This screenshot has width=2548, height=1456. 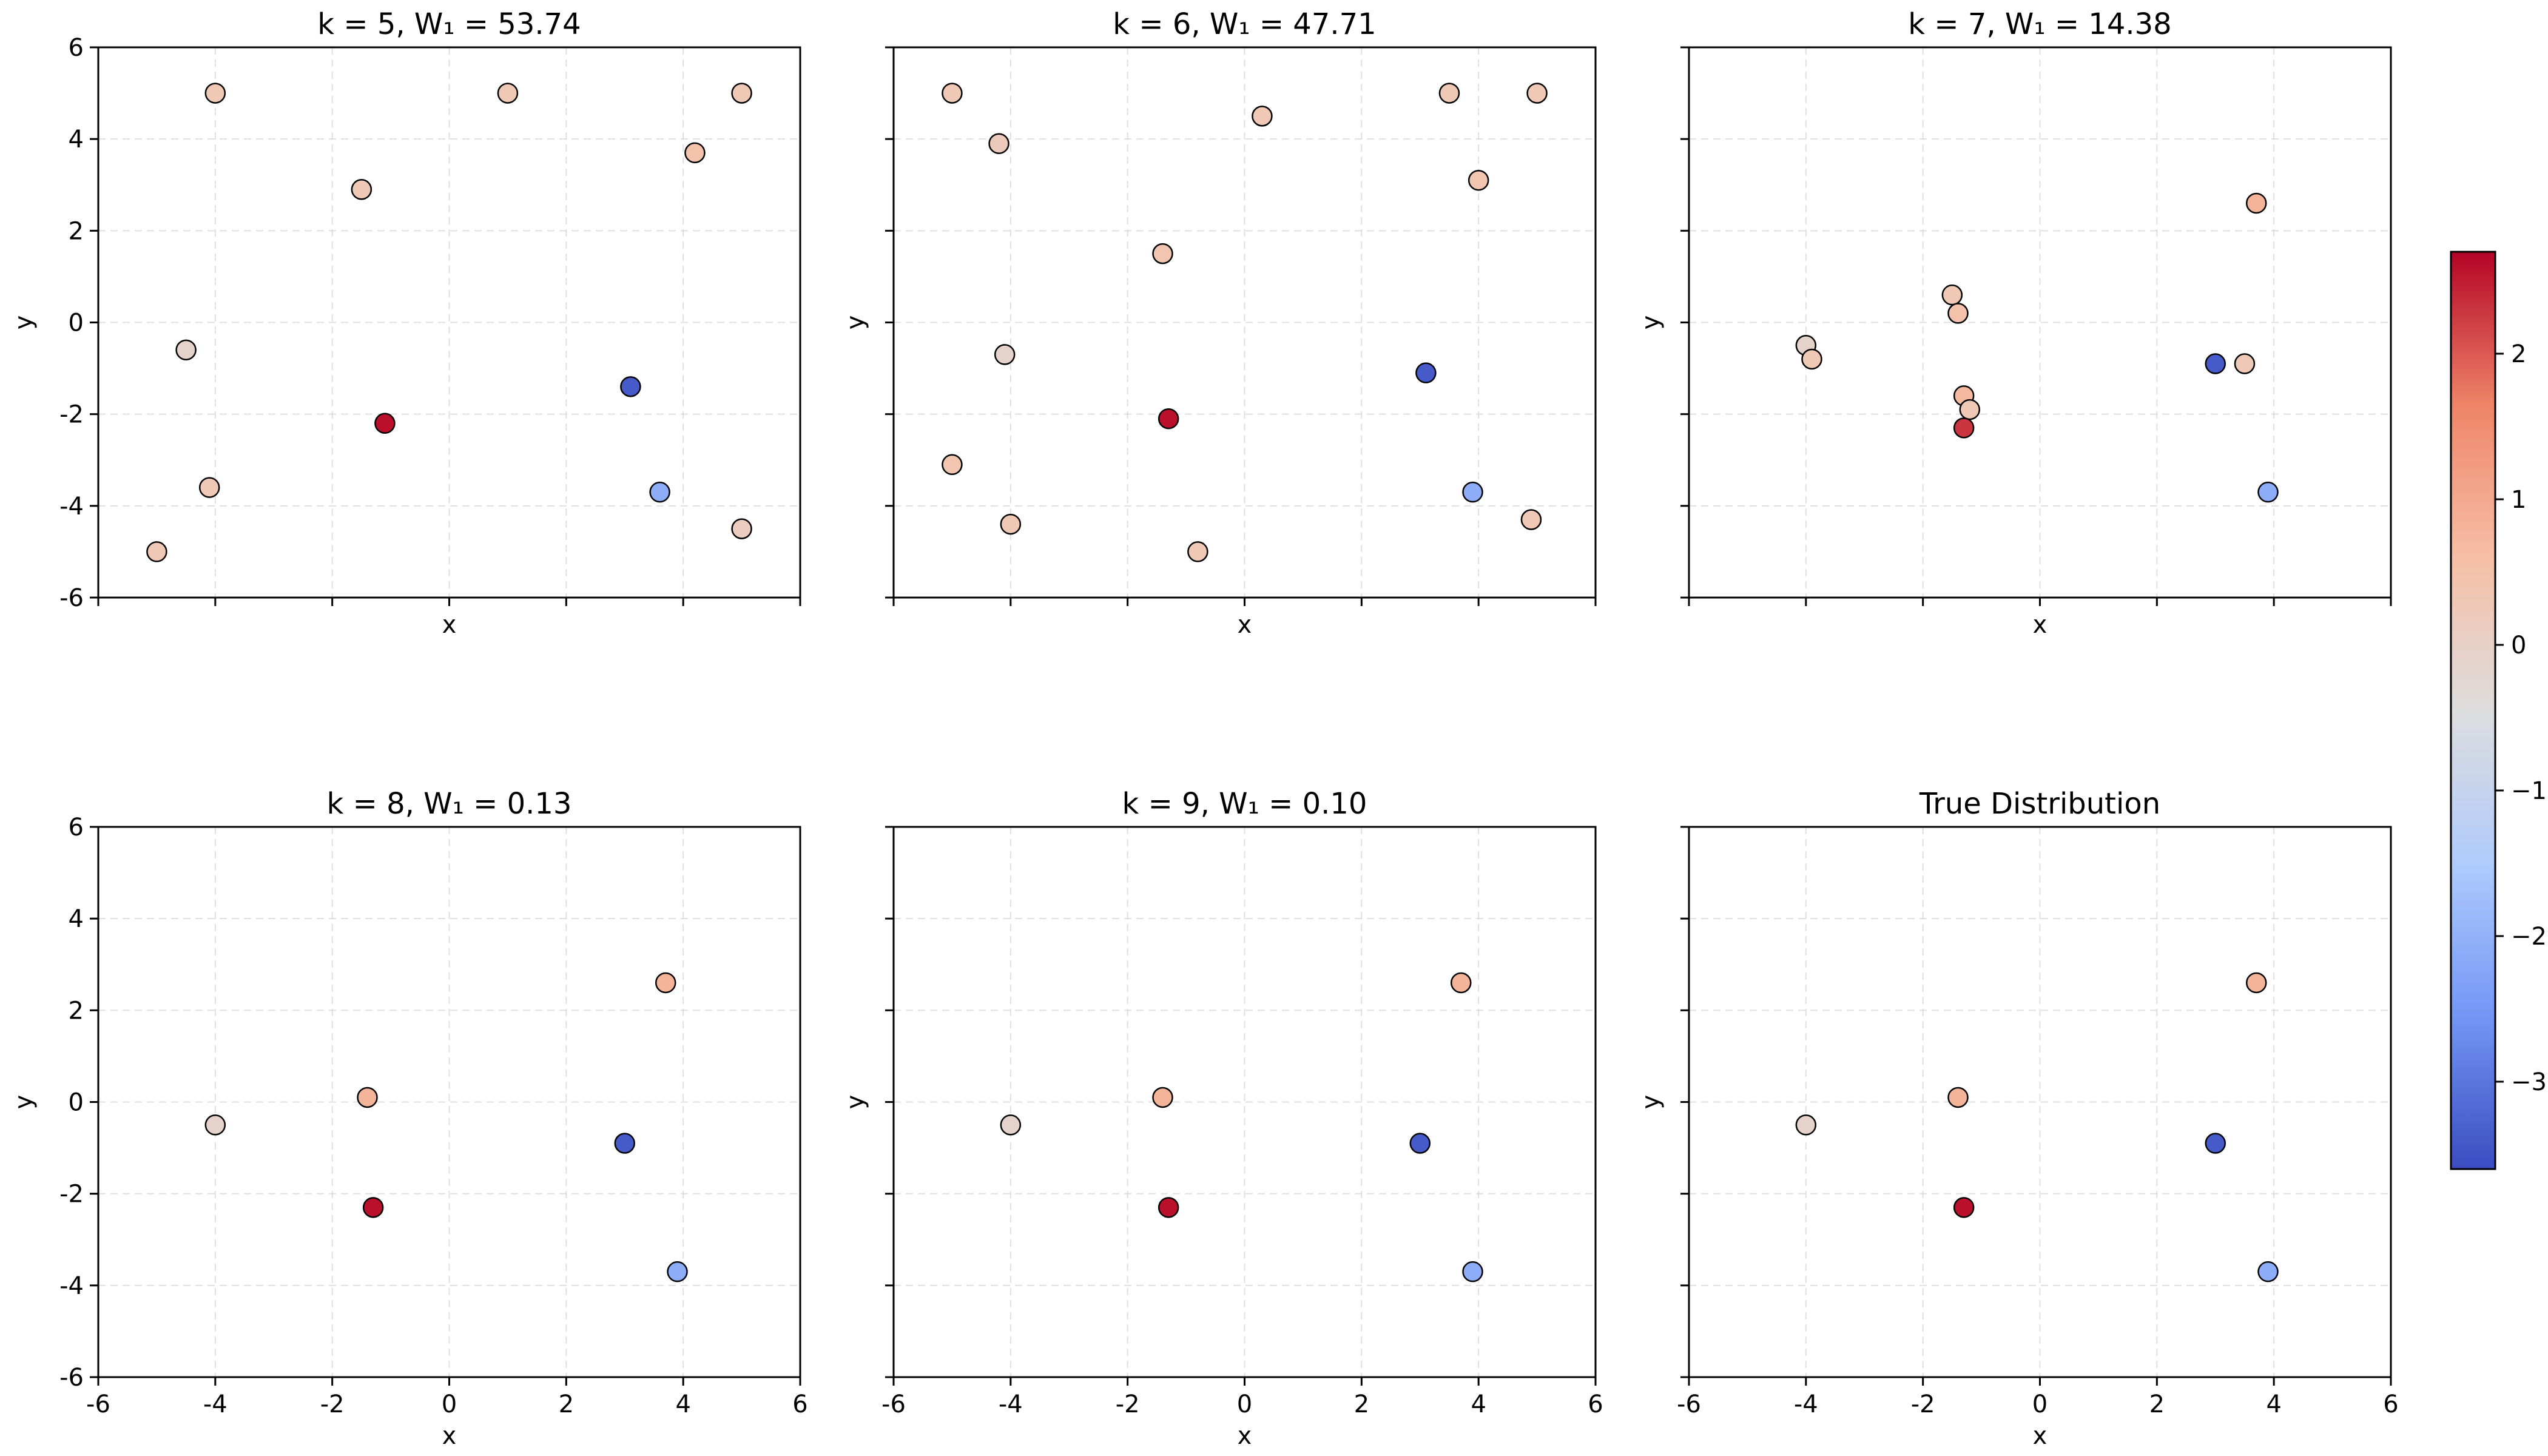 I want to click on chart-title: k = 9, W₁ = 0.10, so click(x=1244, y=804).